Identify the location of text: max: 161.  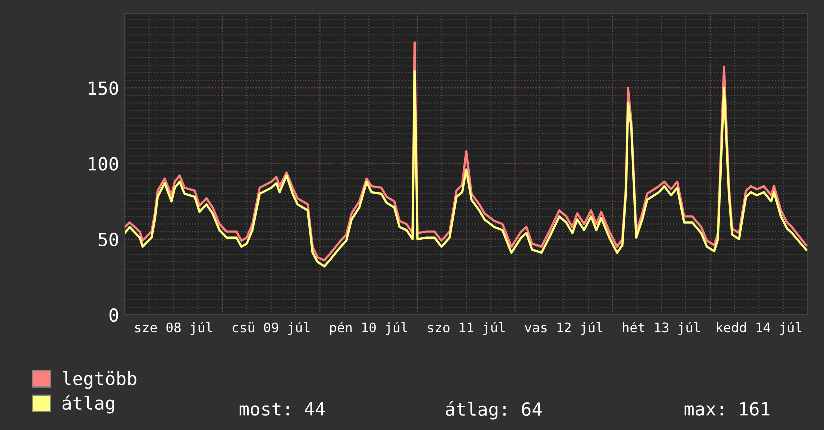
(727, 409).